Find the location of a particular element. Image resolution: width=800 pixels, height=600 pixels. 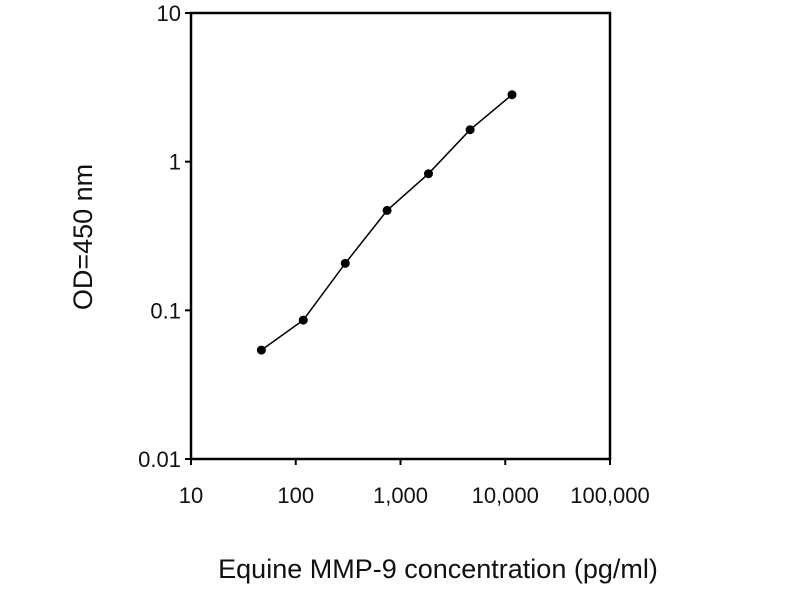

y-tick-label: 10 is located at coordinates (169, 13).